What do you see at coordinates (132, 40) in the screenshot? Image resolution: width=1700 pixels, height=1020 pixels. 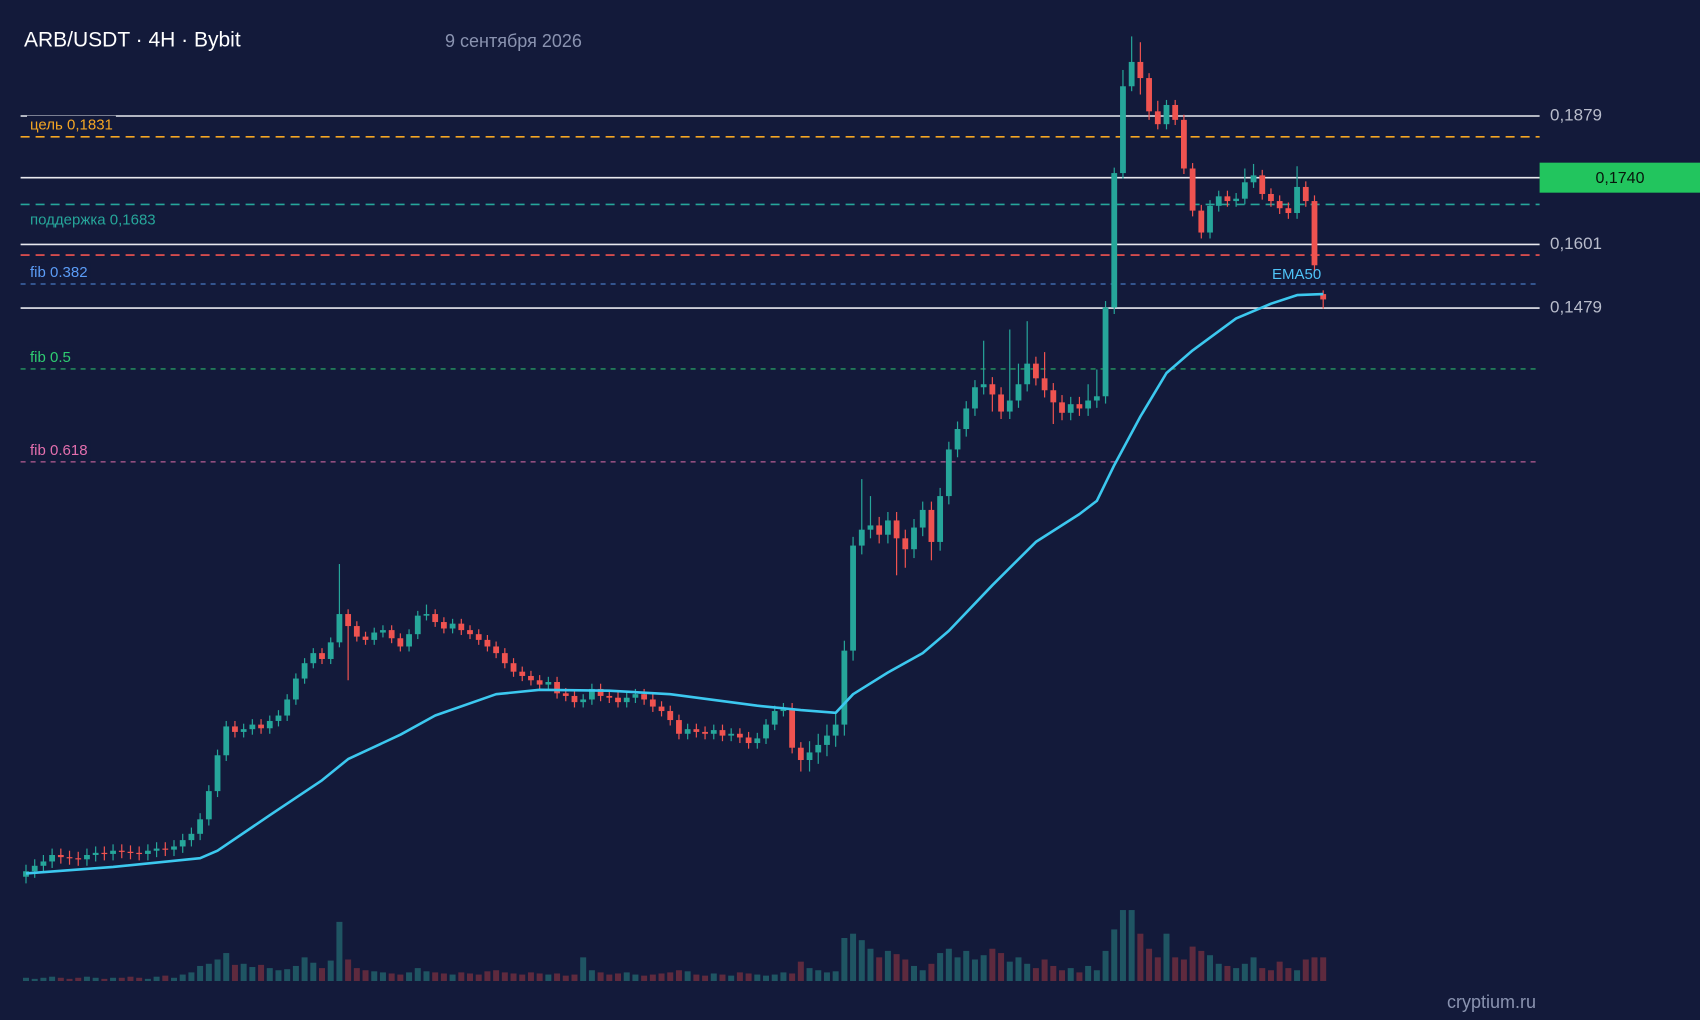 I see `chart-title: ARB/USDT · 4H · Bybit` at bounding box center [132, 40].